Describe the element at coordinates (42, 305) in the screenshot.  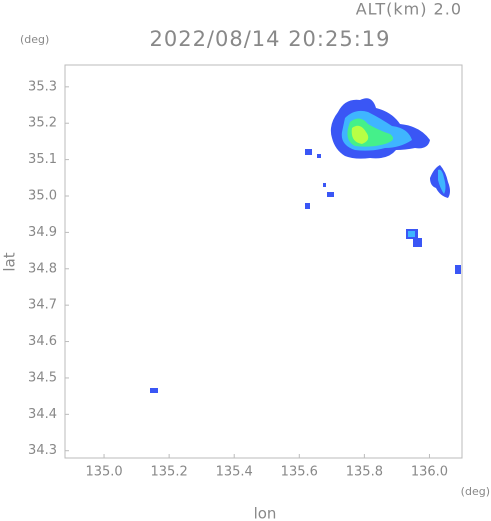
I see `y-tick-label: 34.7` at that location.